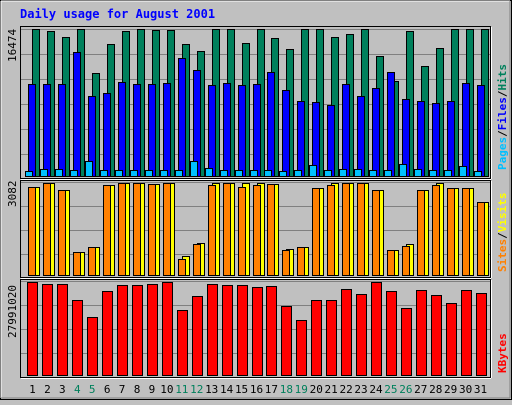 This screenshot has width=512, height=405. I want to click on x-tick-label-day-21: 21, so click(331, 389).